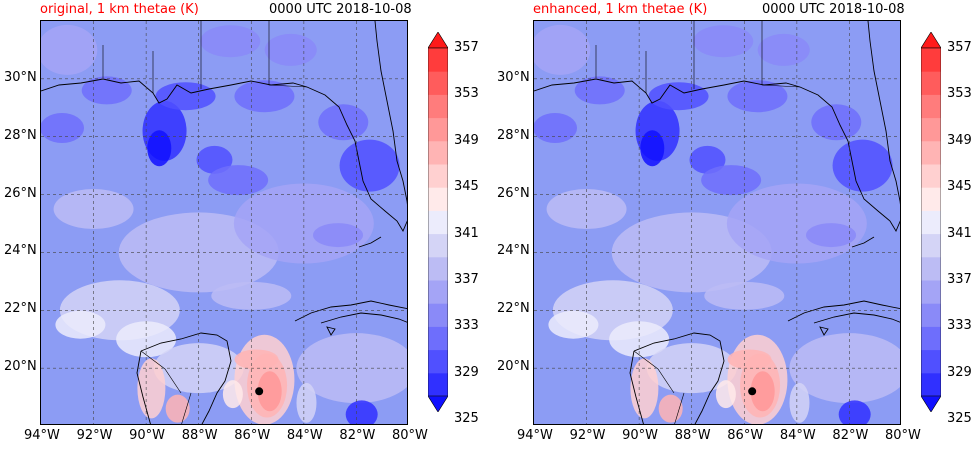  I want to click on colorbar-tick-label: 333, so click(466, 326).